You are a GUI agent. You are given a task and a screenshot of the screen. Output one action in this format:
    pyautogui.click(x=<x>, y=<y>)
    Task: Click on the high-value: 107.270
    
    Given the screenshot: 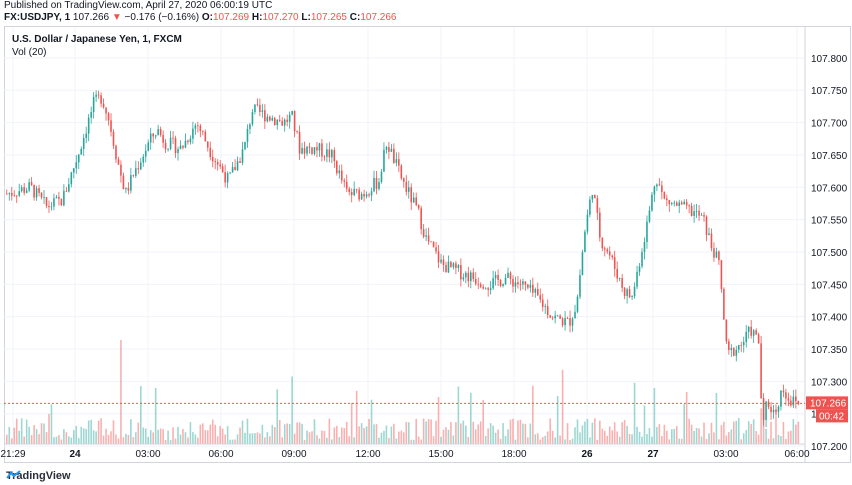 What is the action you would take?
    pyautogui.click(x=280, y=17)
    